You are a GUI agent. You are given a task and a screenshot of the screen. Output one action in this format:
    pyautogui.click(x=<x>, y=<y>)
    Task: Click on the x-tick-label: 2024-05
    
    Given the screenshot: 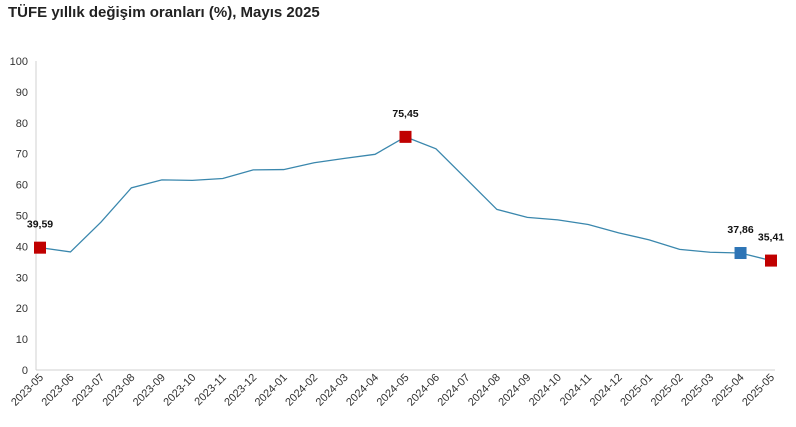 What is the action you would take?
    pyautogui.click(x=393, y=390)
    